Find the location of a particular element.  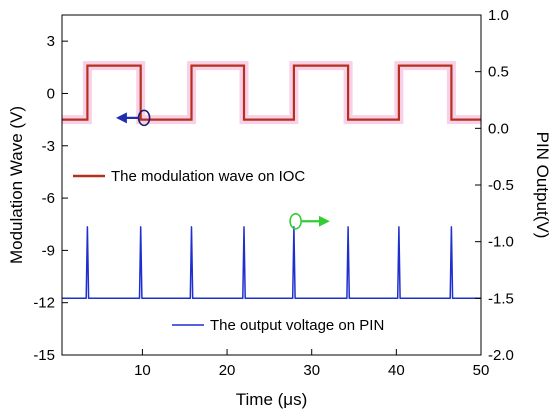

modulation-wave-line is located at coordinates (271, 92).